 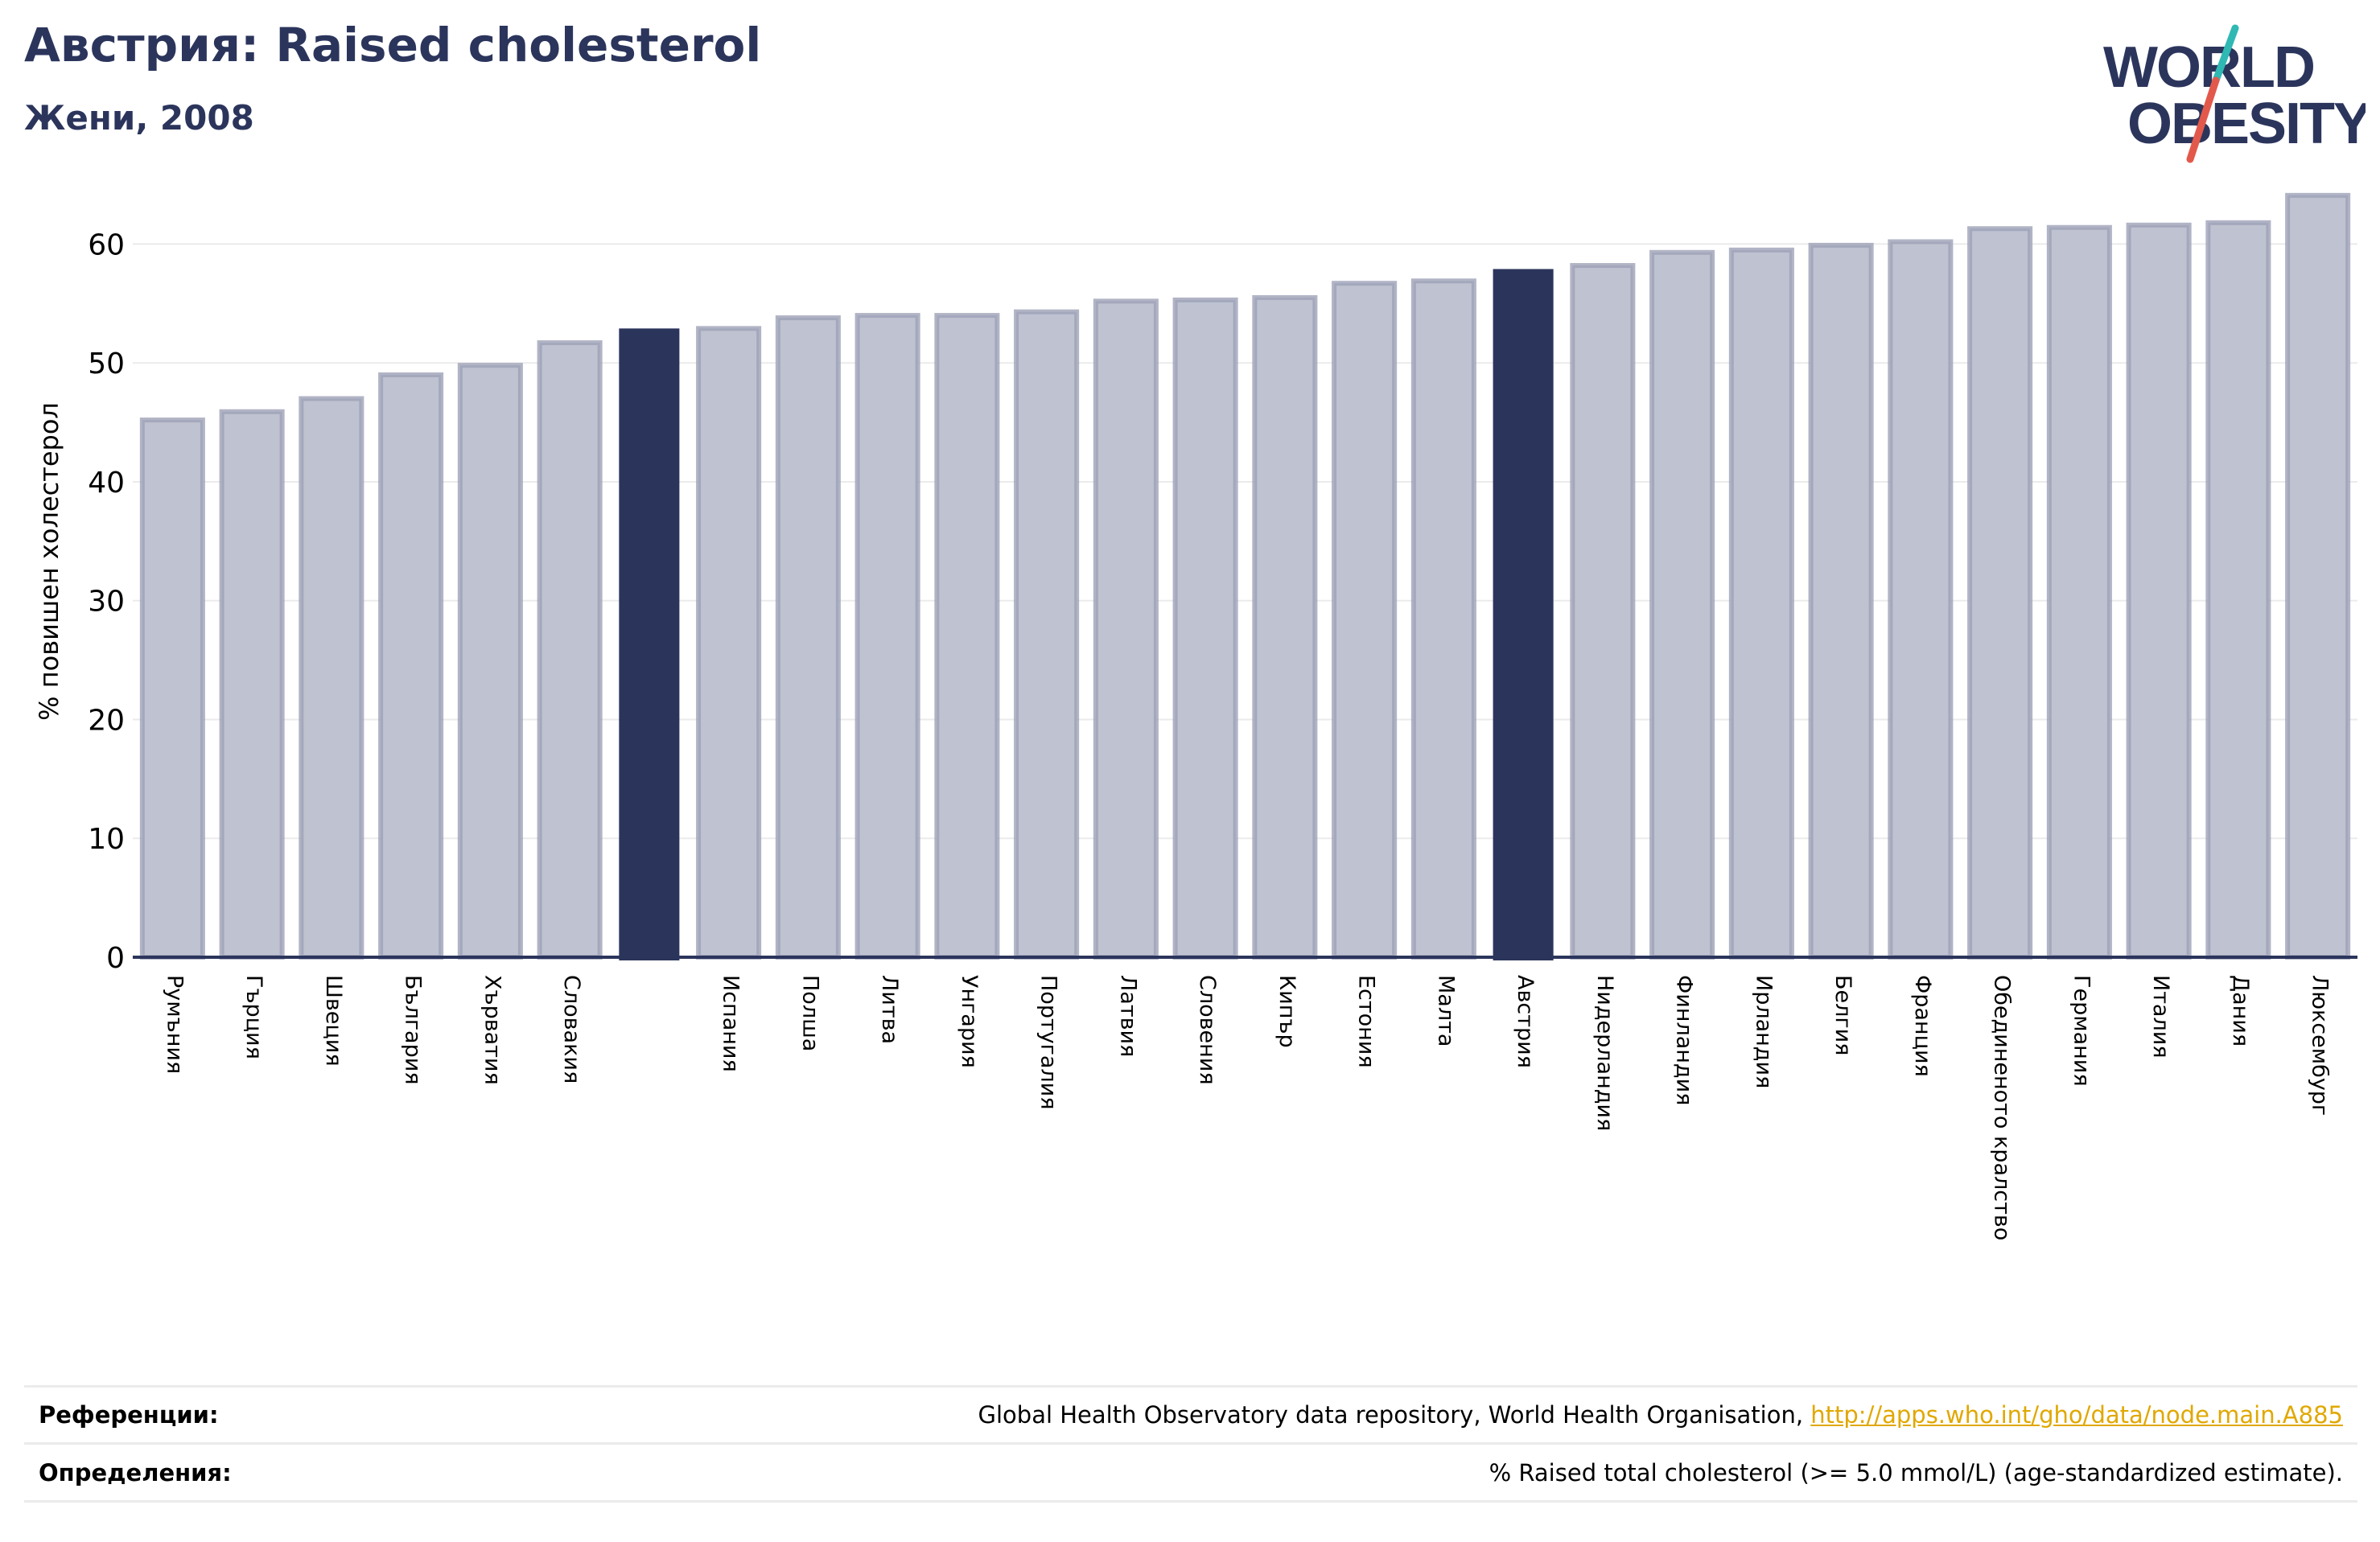 What do you see at coordinates (1286, 1011) in the screenshot?
I see `x-tick-label: Кипър` at bounding box center [1286, 1011].